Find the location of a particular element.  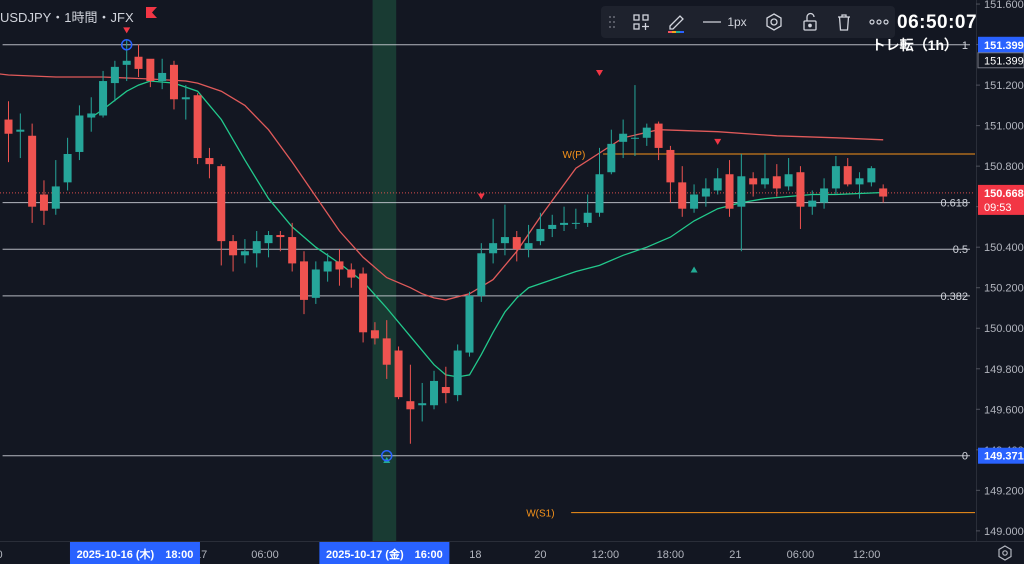

line-style-button: 1px is located at coordinates (725, 22).